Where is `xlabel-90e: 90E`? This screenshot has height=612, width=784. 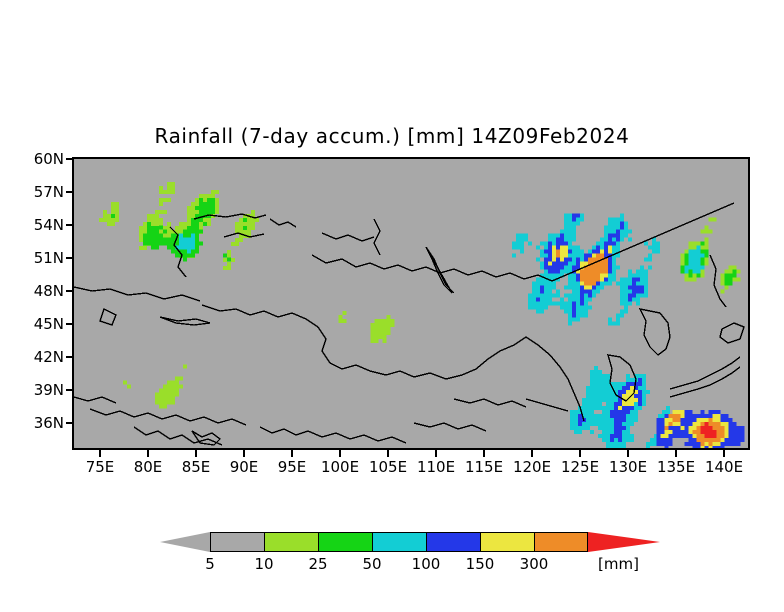
xlabel-90e: 90E is located at coordinates (244, 467).